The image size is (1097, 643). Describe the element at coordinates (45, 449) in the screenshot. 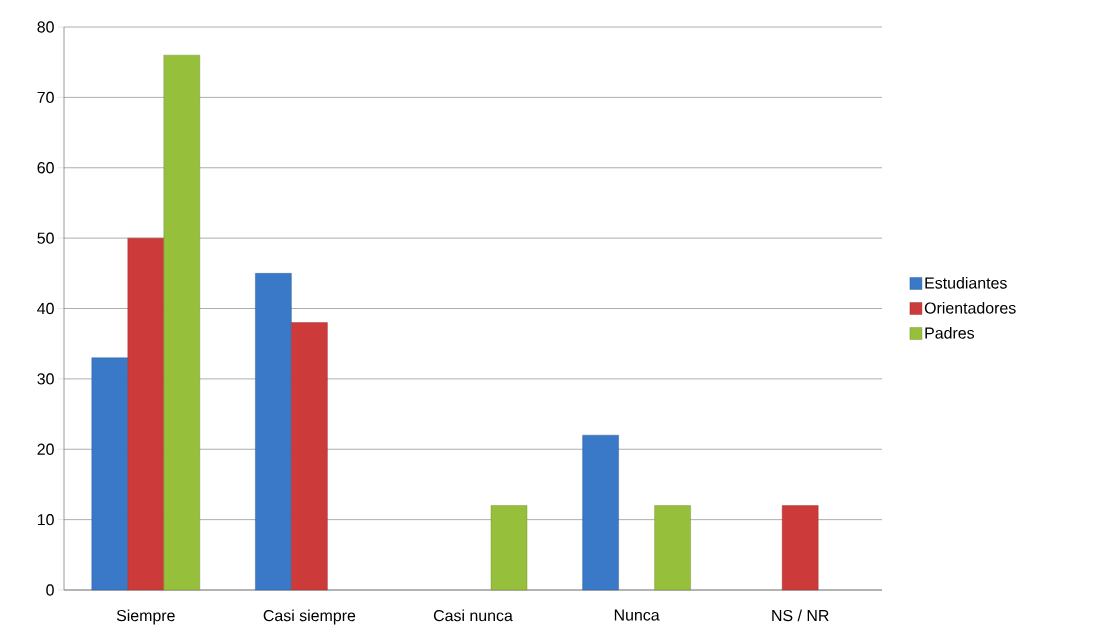

I see `y-tick-label: 20` at that location.